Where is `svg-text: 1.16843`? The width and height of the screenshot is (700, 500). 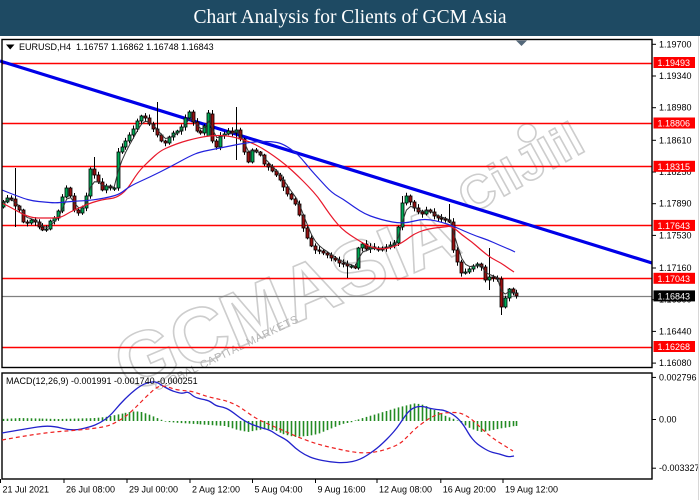
svg-text: 1.16843 is located at coordinates (674, 296).